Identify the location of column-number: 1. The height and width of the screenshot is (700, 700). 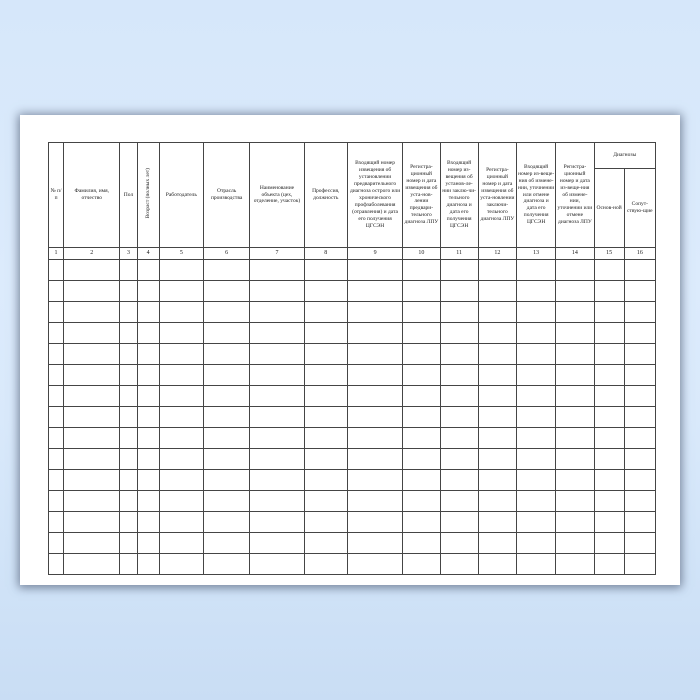
(56, 253).